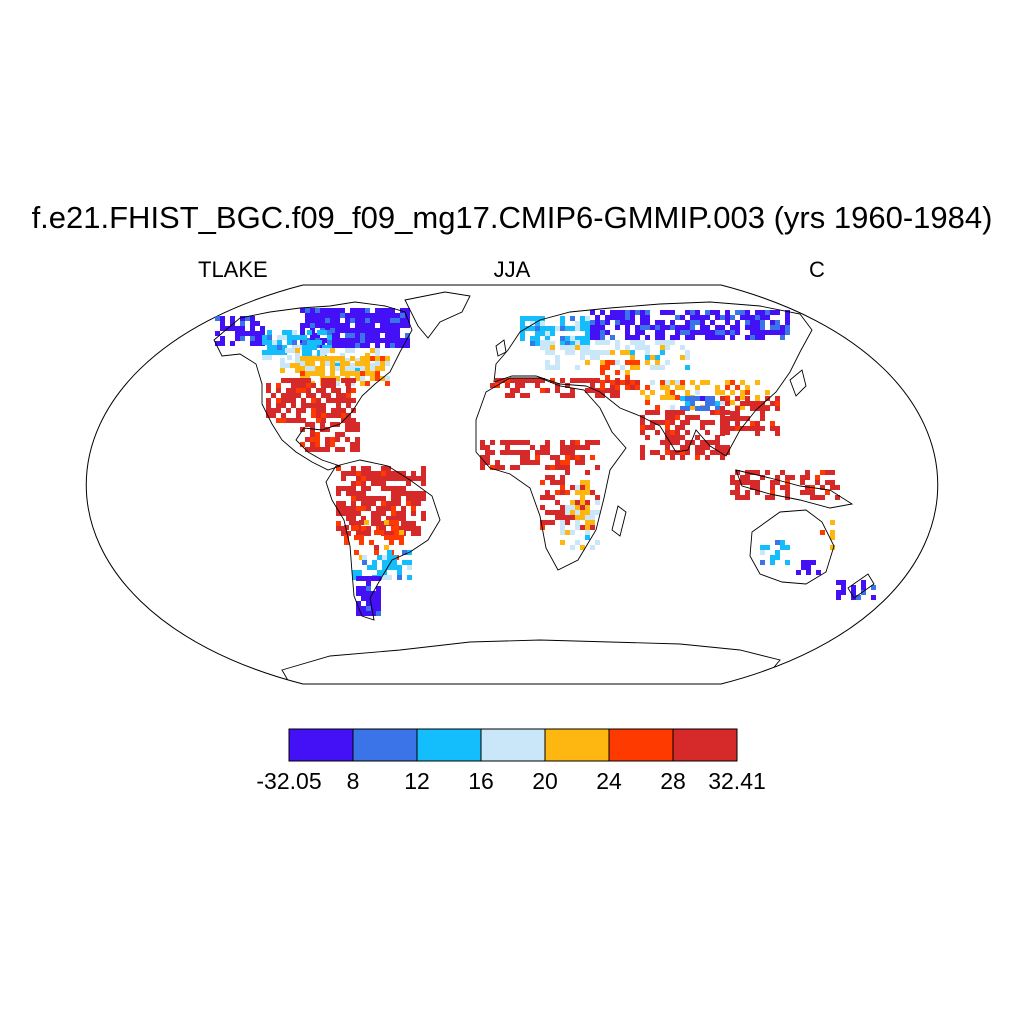 The height and width of the screenshot is (1024, 1024). Describe the element at coordinates (817, 269) in the screenshot. I see `units-label: C` at that location.